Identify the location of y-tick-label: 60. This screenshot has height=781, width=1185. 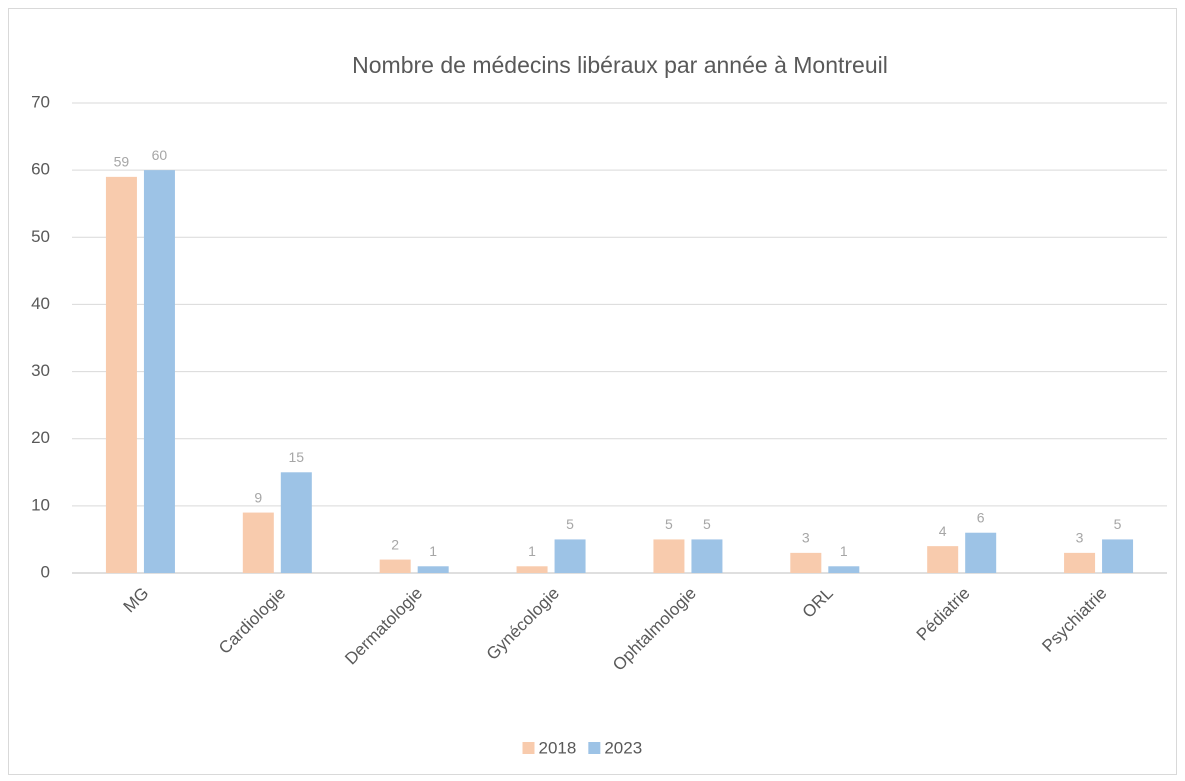
(40, 169).